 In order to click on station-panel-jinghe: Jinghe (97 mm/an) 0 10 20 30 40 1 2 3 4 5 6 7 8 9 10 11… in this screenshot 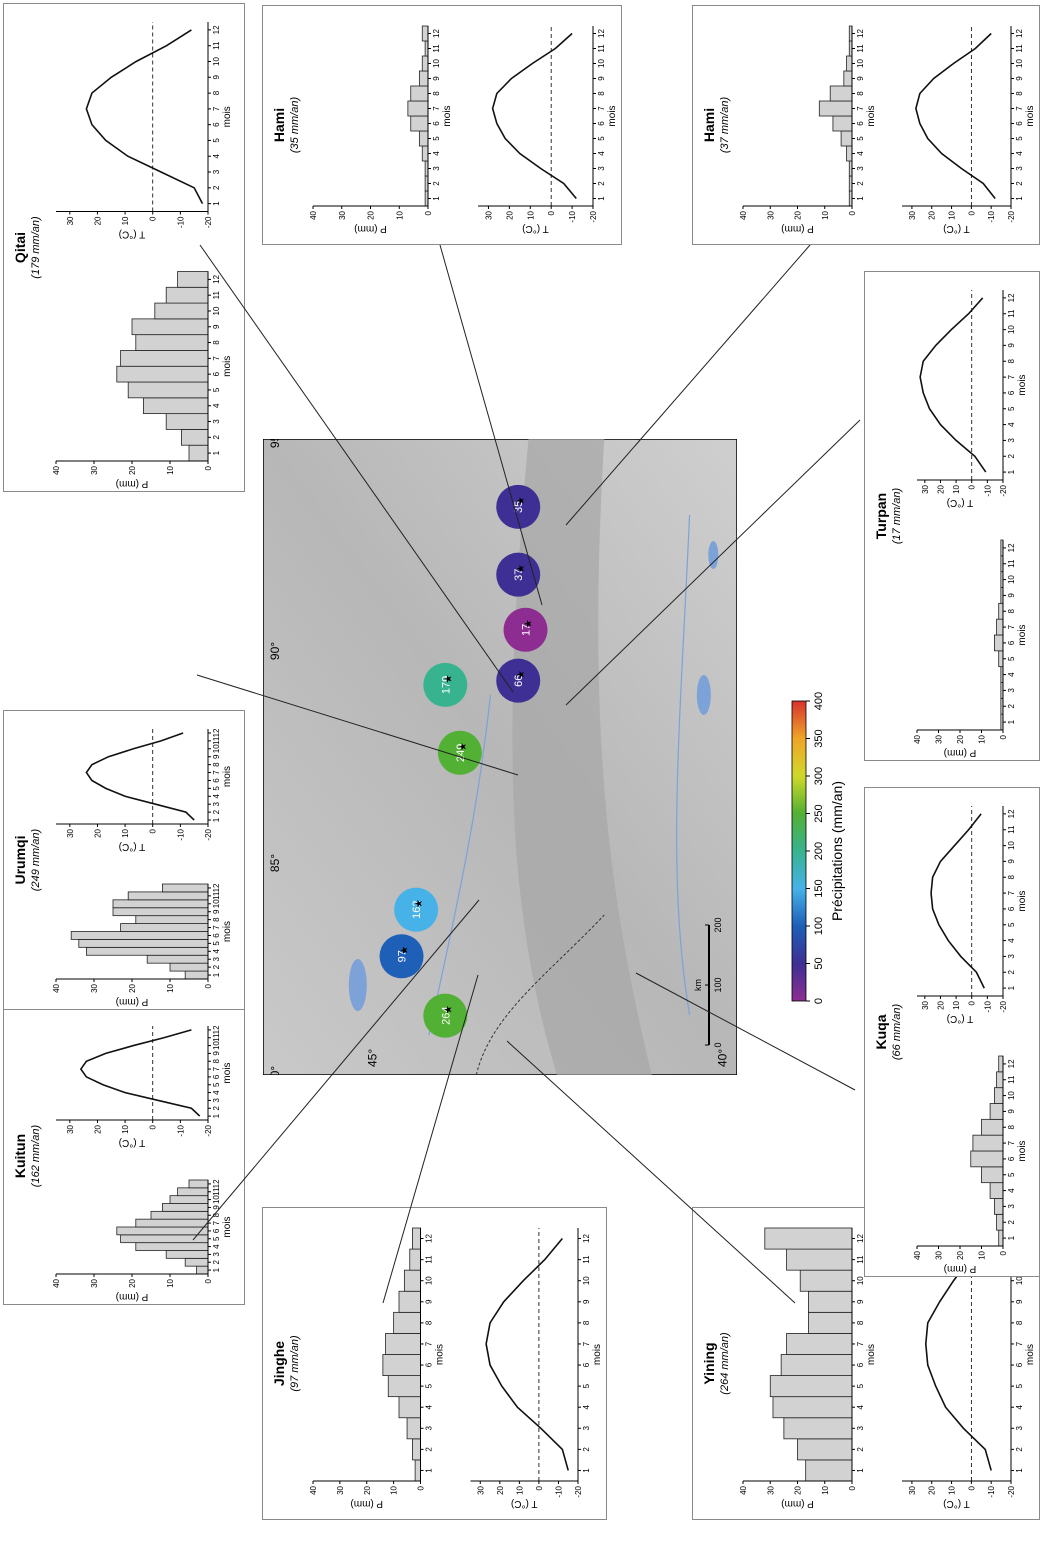, I will do `click(434, 1363)`.